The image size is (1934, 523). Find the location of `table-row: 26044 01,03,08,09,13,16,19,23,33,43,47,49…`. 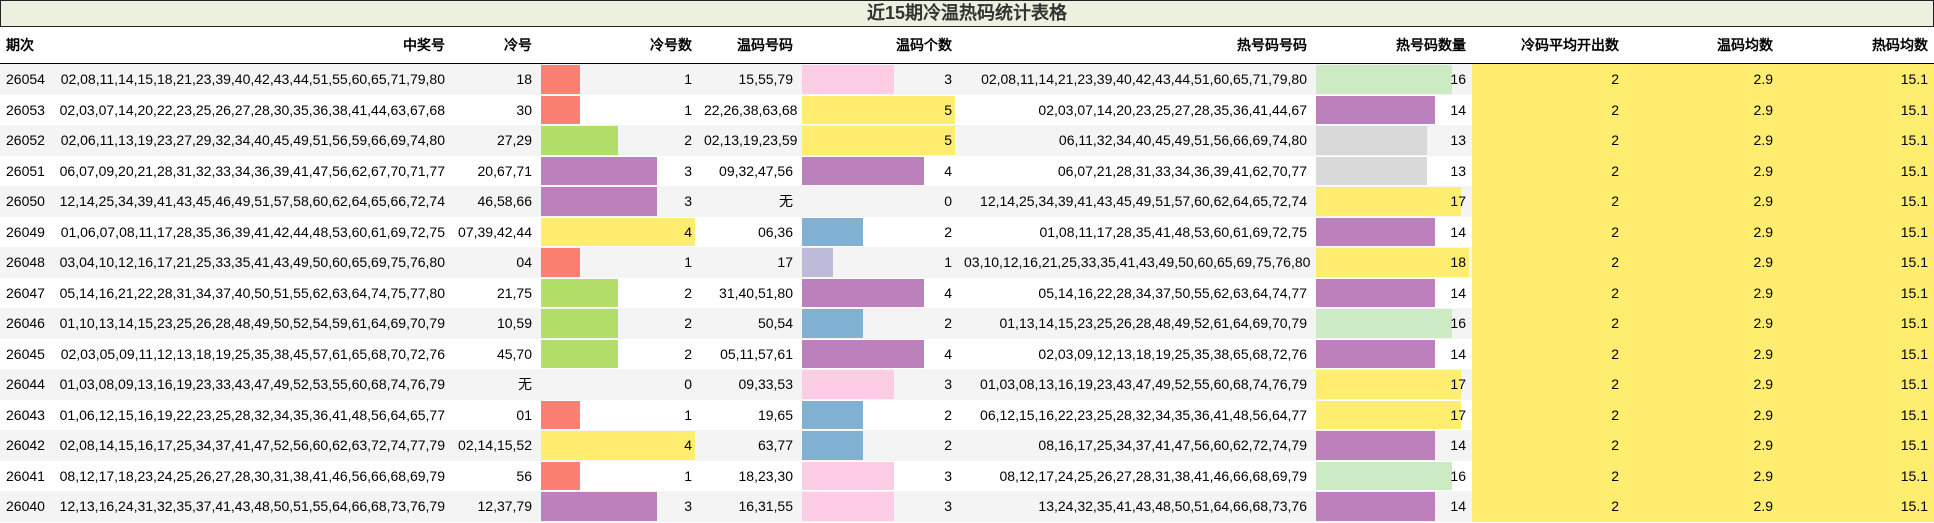

table-row: 26044 01,03,08,09,13,16,19,23,33,43,47,49… is located at coordinates (967, 384).